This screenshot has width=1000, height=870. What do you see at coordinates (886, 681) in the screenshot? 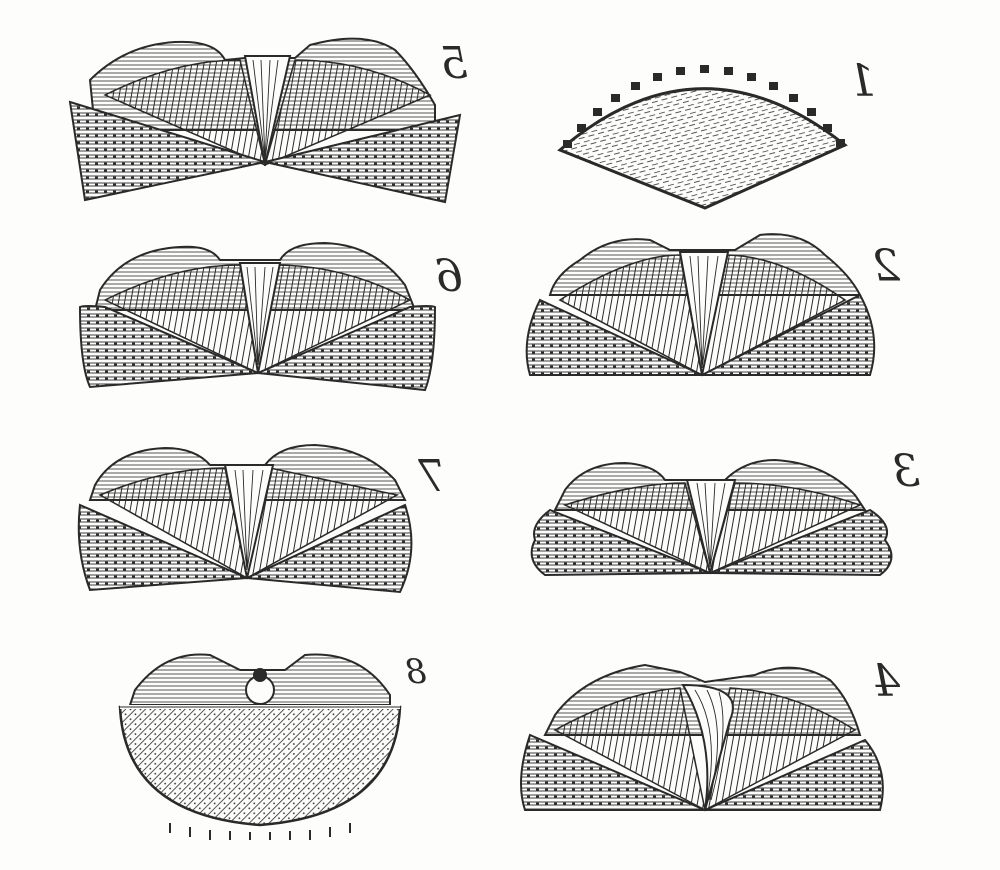
I see `figure-label-4: 4` at bounding box center [886, 681].